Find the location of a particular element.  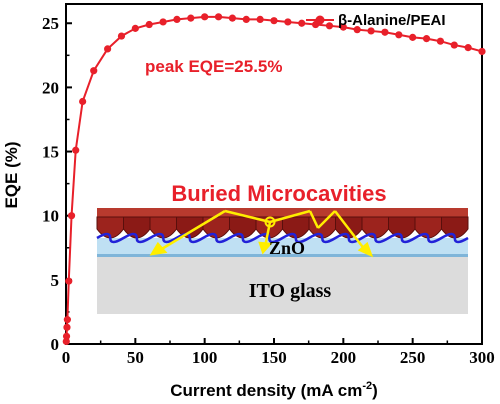

x-tick-label: 50 is located at coordinates (135, 357).